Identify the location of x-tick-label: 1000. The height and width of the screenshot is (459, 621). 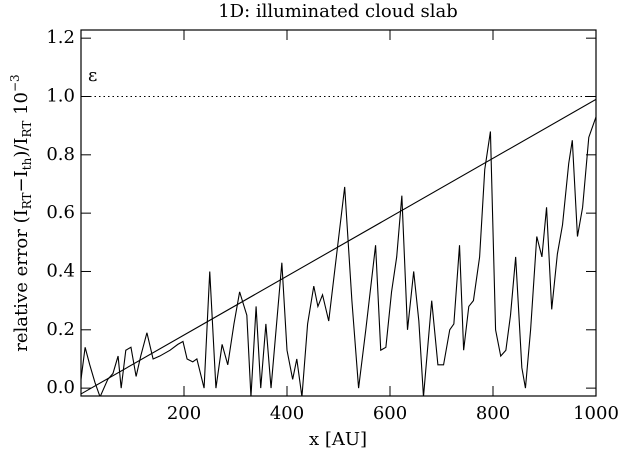
(596, 413).